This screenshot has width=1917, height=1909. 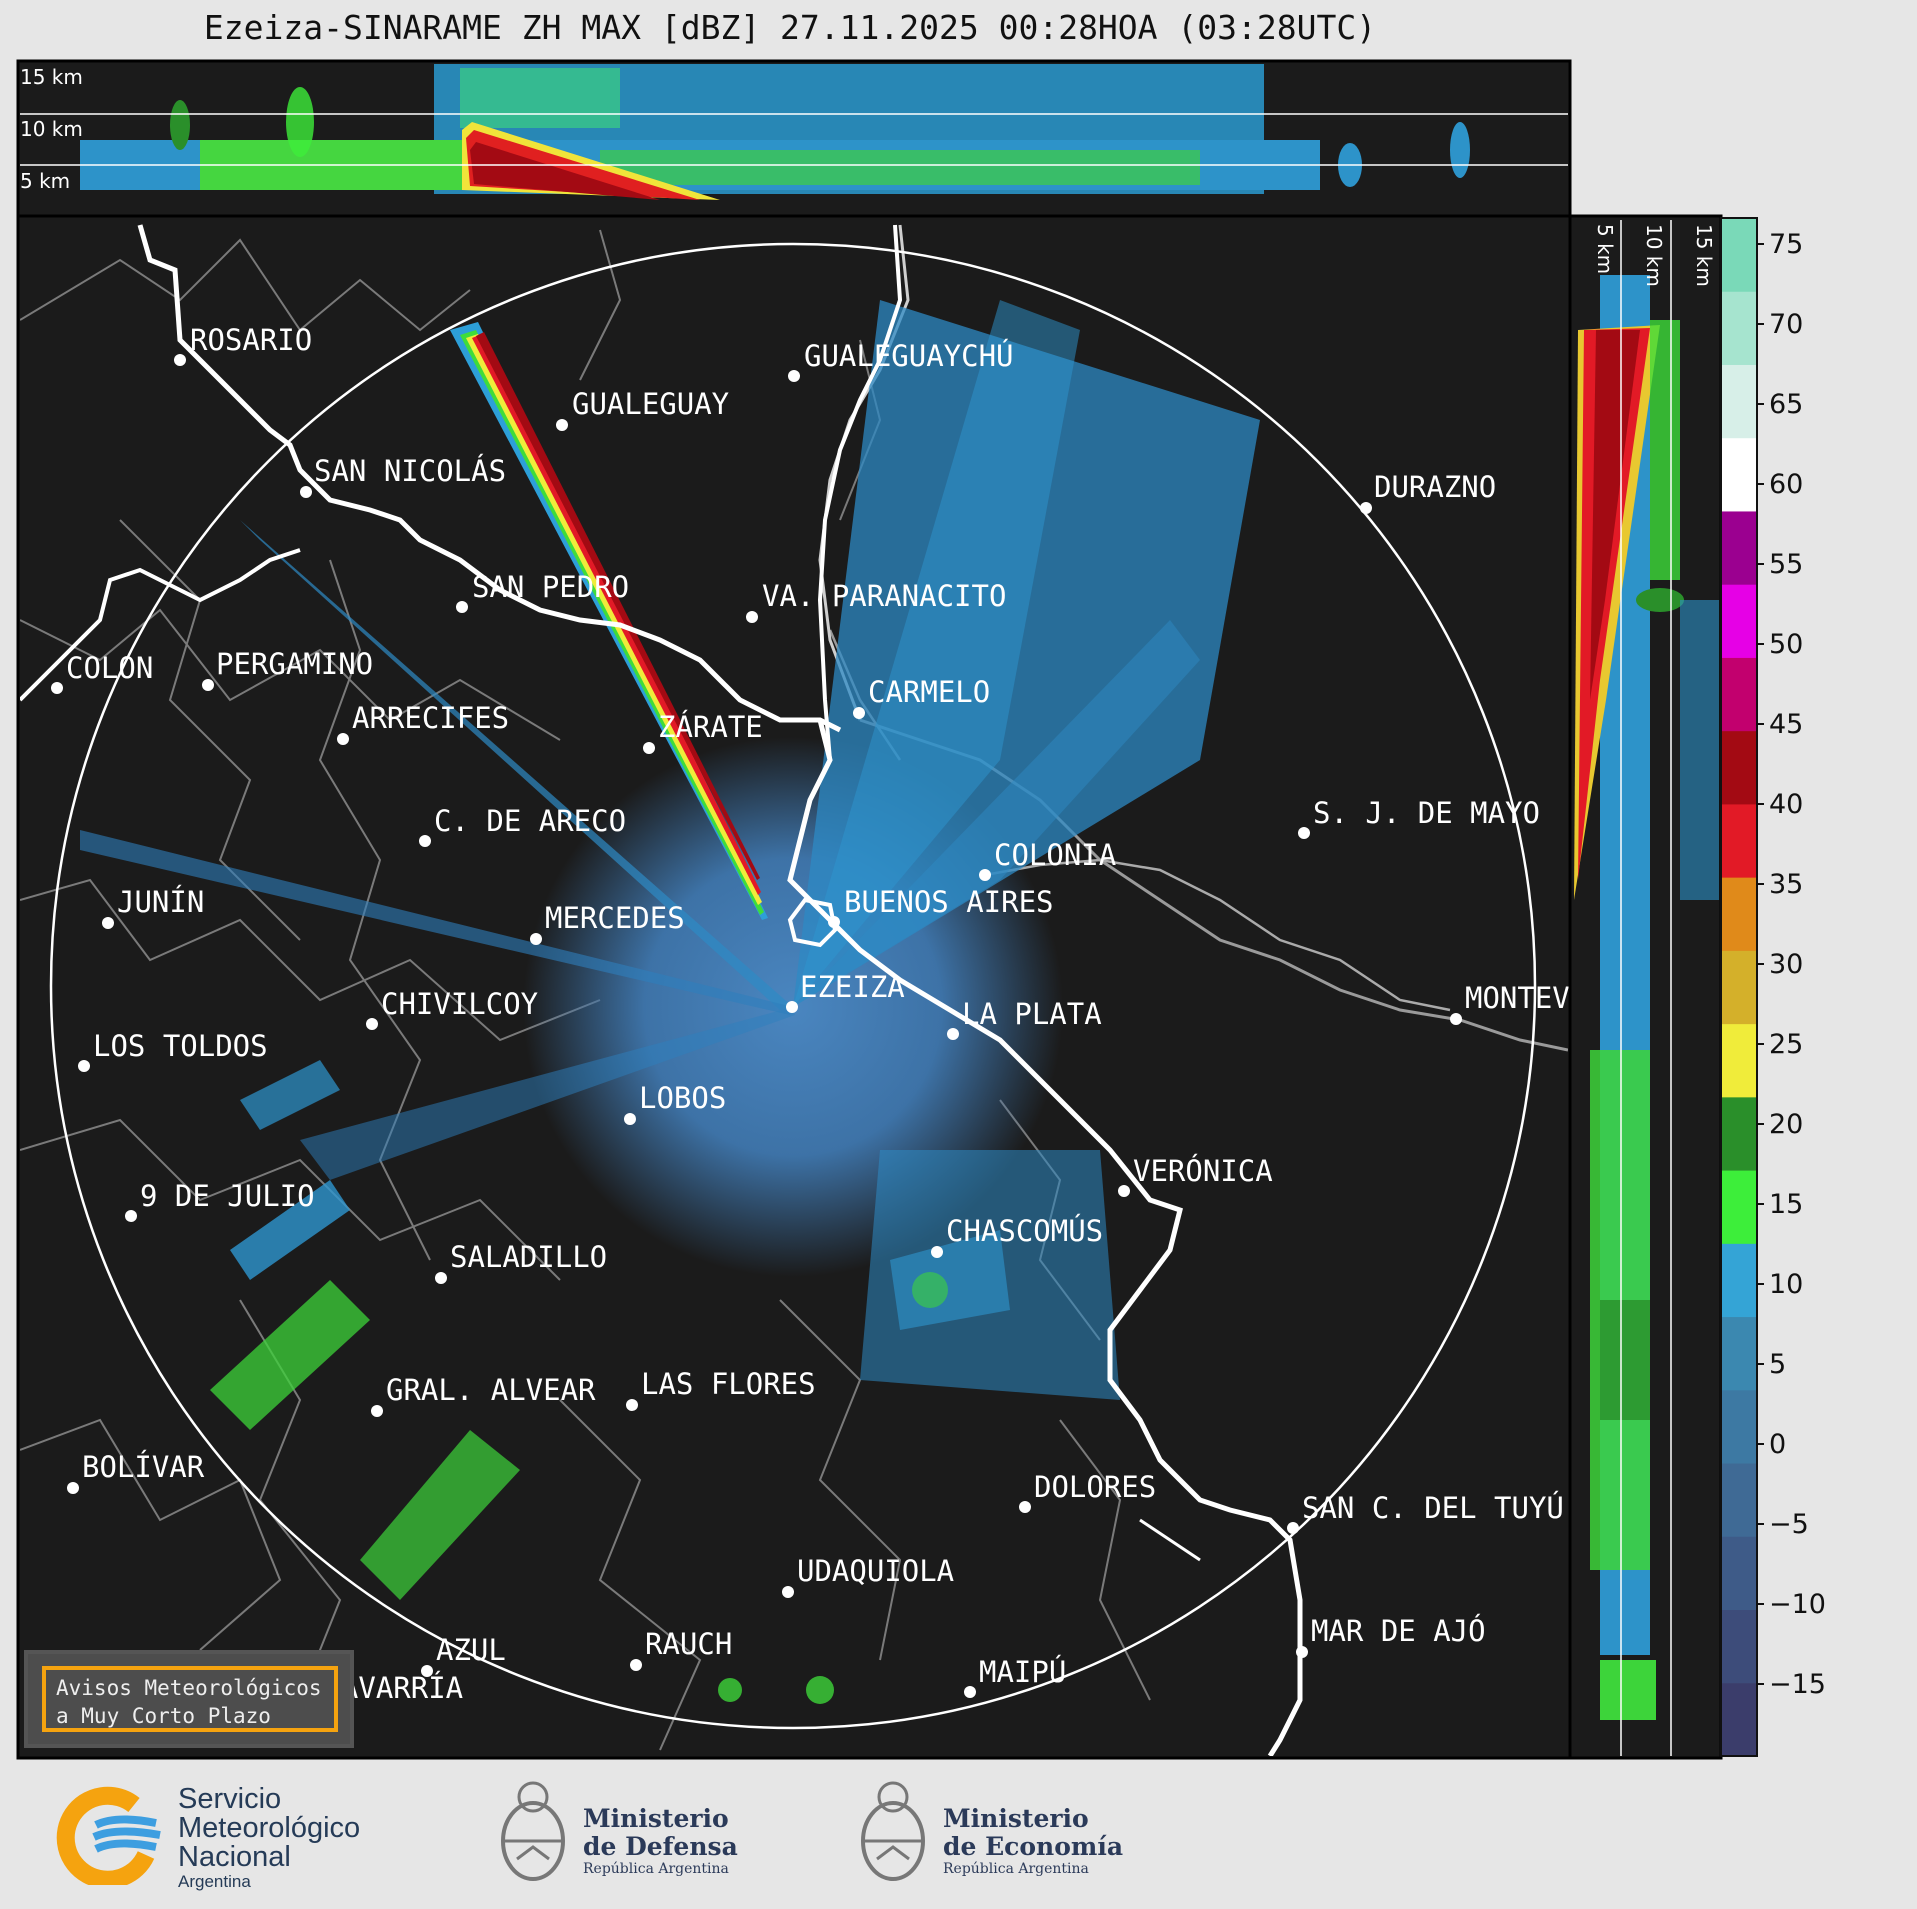 What do you see at coordinates (607, 923) in the screenshot?
I see `city-mercedes: MERCEDES` at bounding box center [607, 923].